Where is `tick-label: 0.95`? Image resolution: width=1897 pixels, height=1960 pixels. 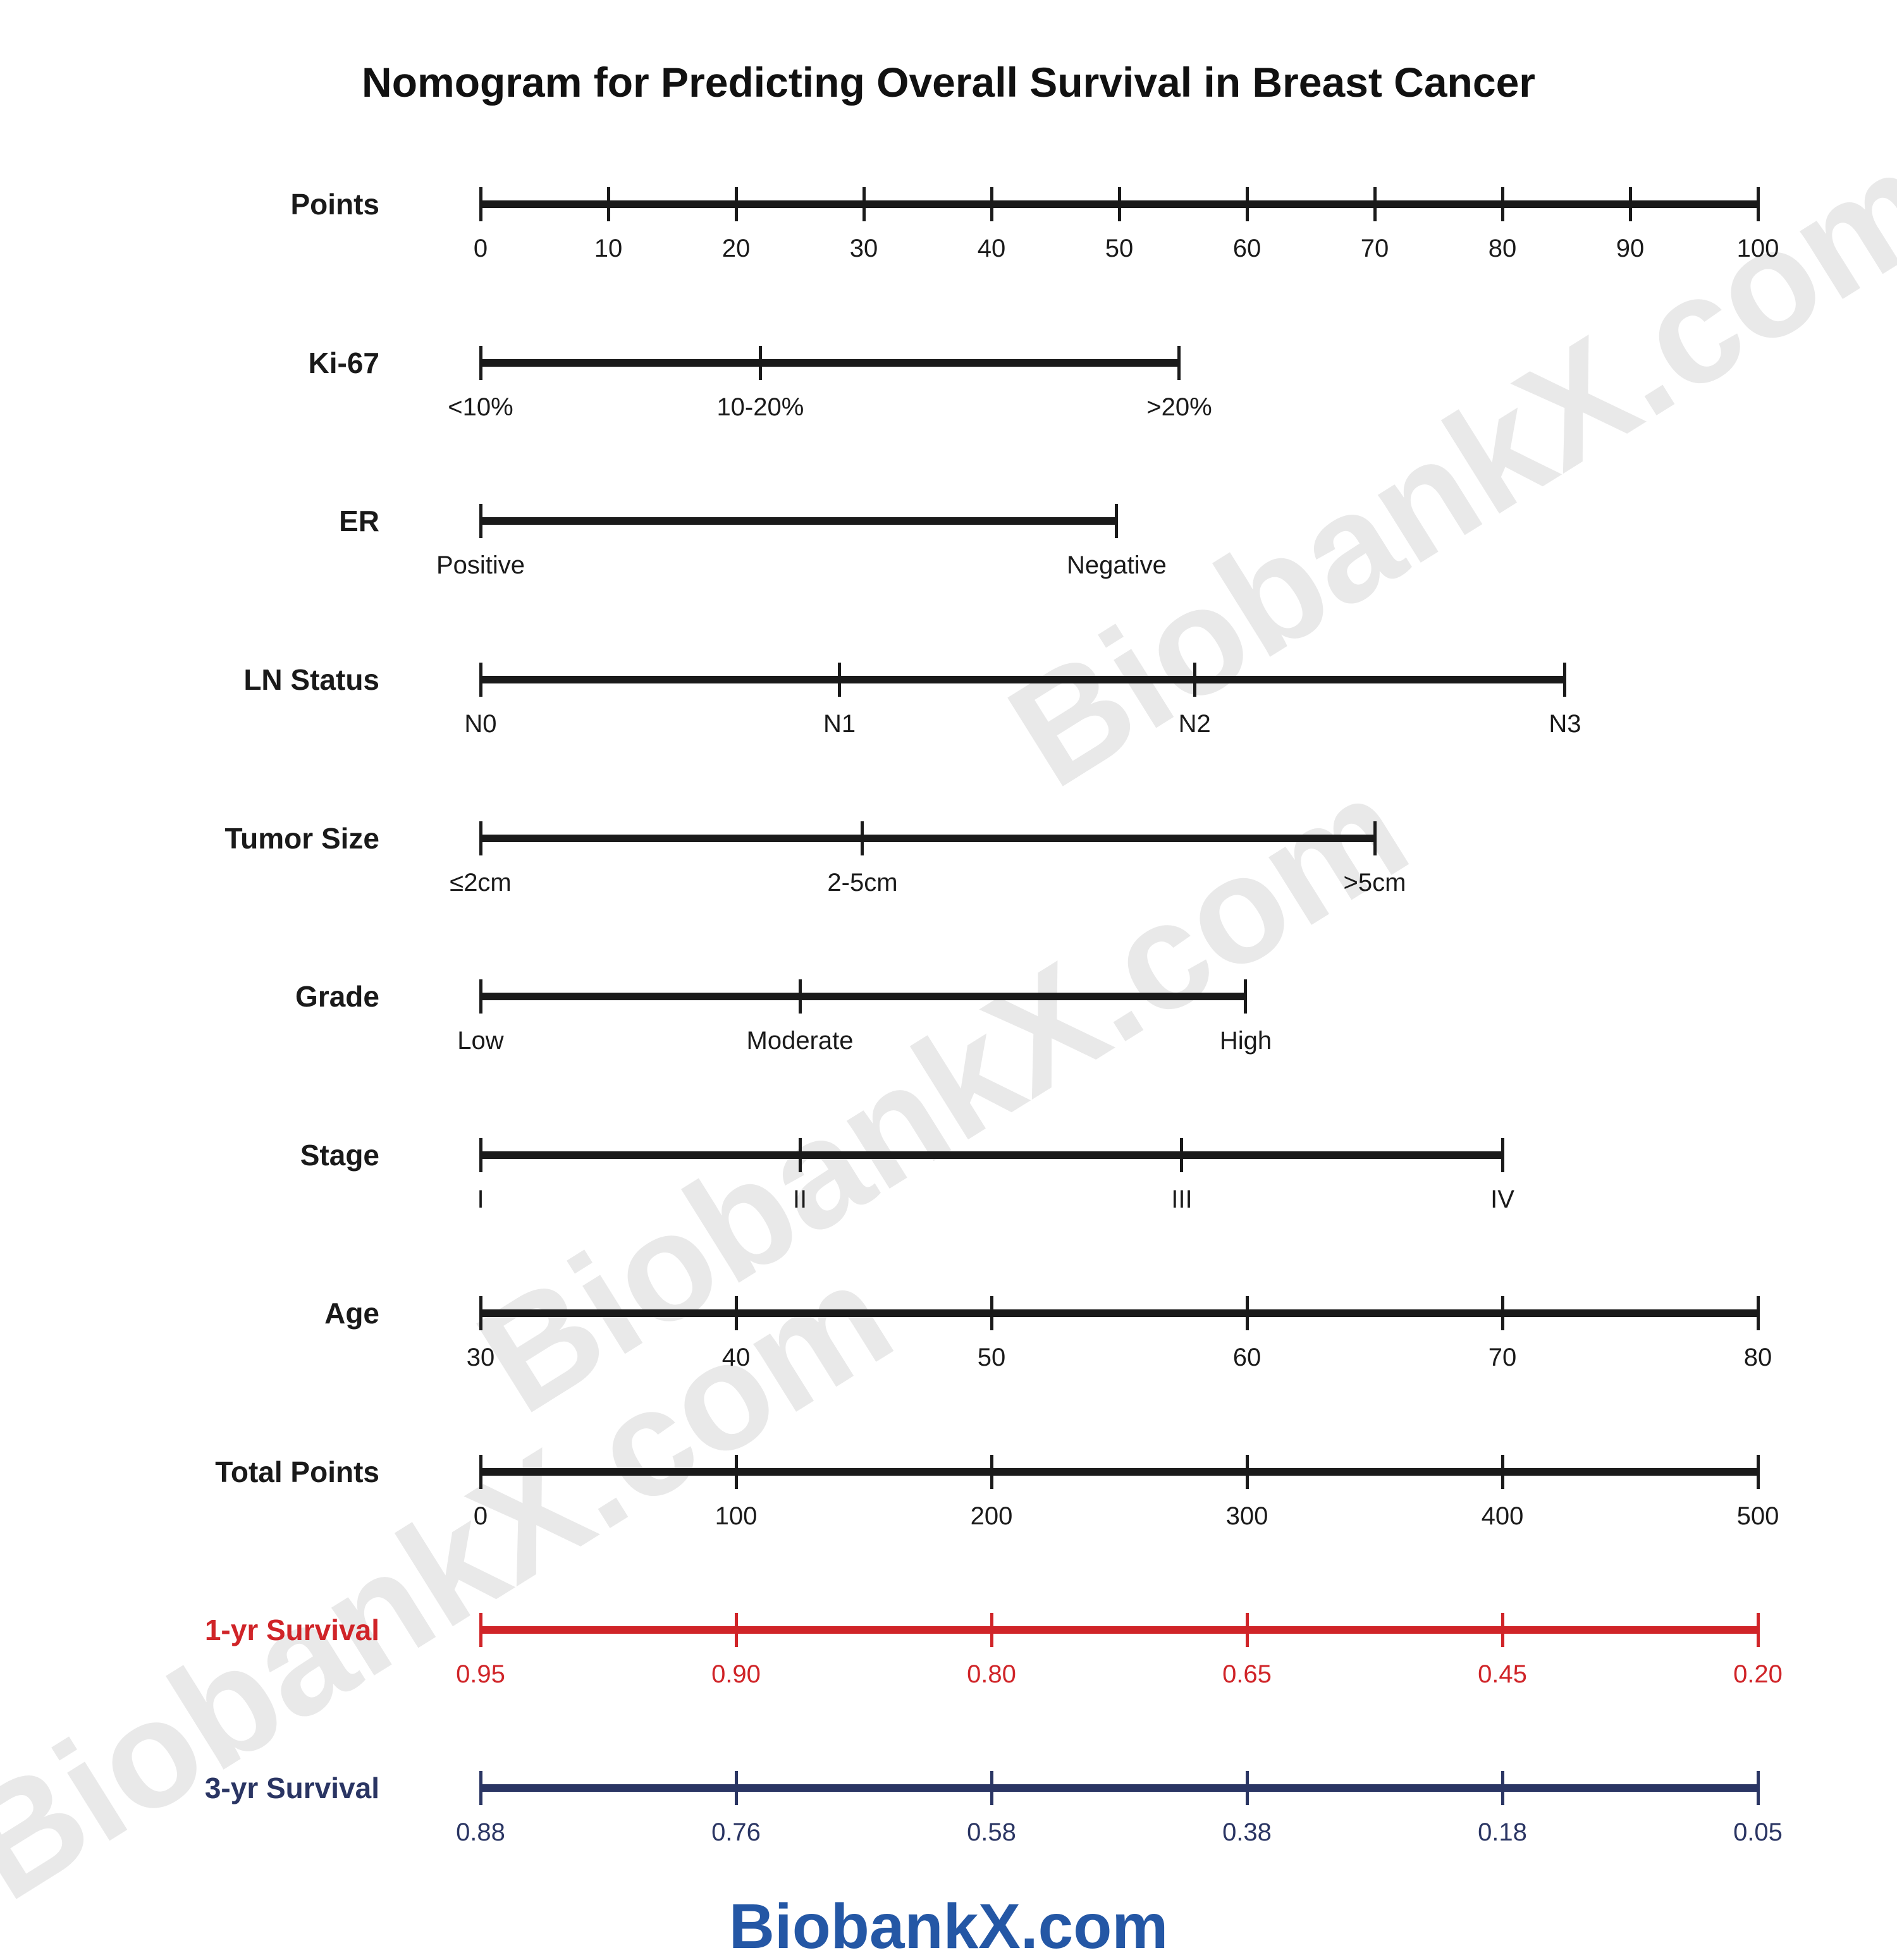 tick-label: 0.95 is located at coordinates (480, 1674).